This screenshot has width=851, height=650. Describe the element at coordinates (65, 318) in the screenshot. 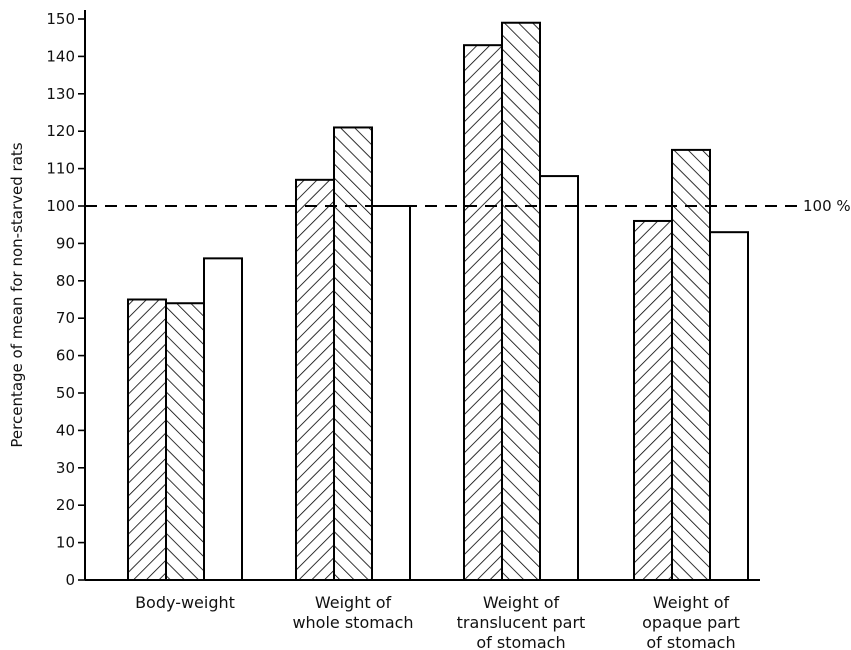

I see `y-tick-label: 70` at that location.